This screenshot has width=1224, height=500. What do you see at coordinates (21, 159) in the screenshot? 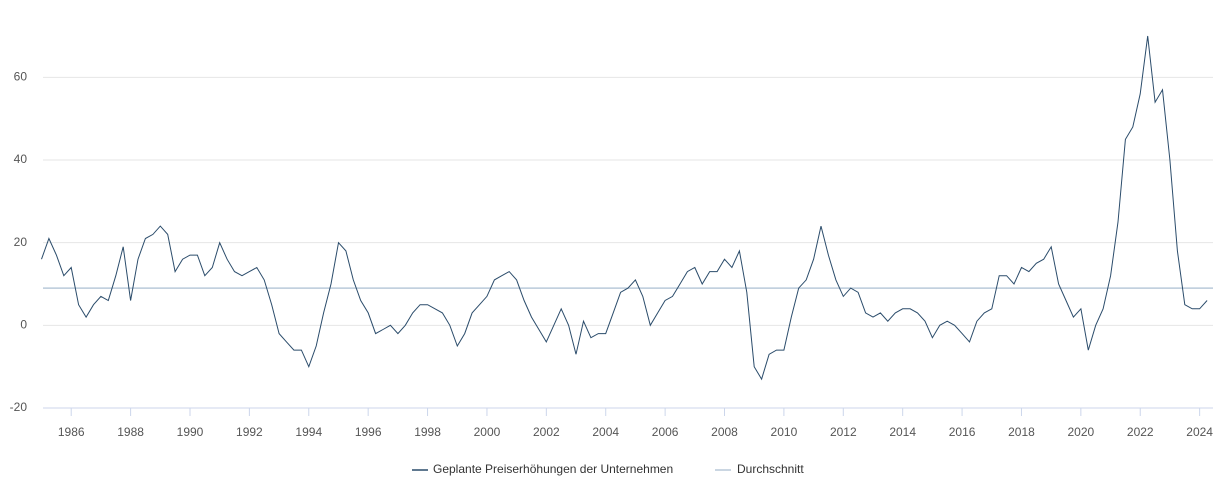
I see `y-tick-label: 40` at bounding box center [21, 159].